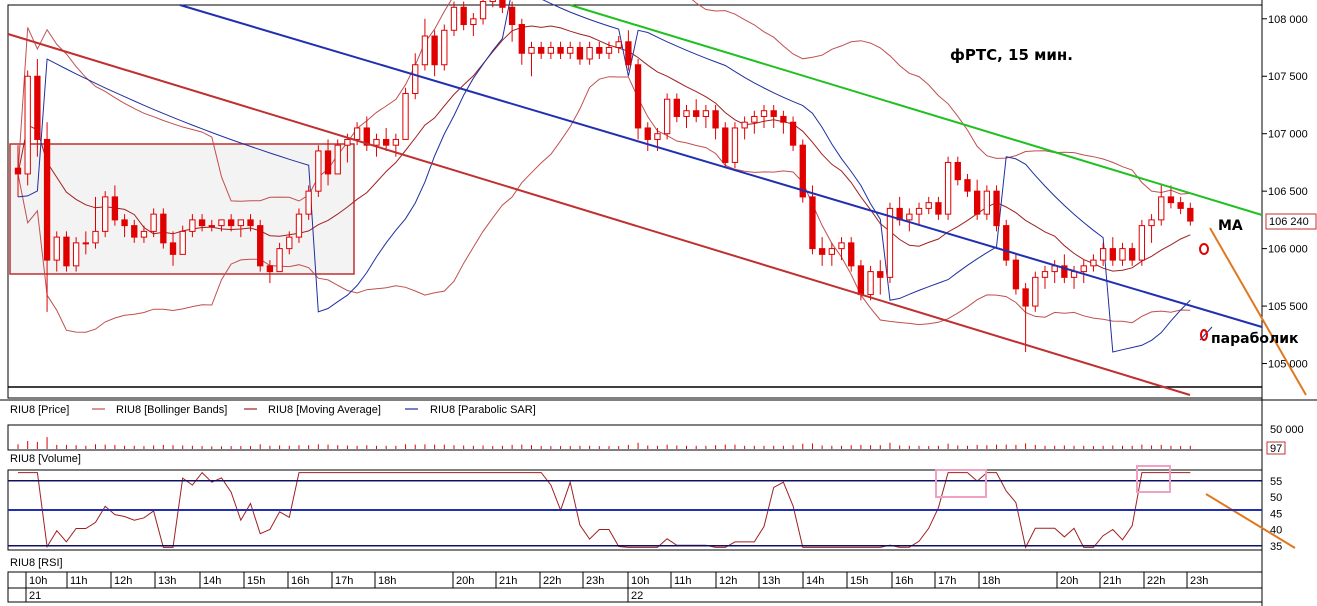 This screenshot has height=606, width=1317. I want to click on time-tick-label: 15h, so click(256, 581).